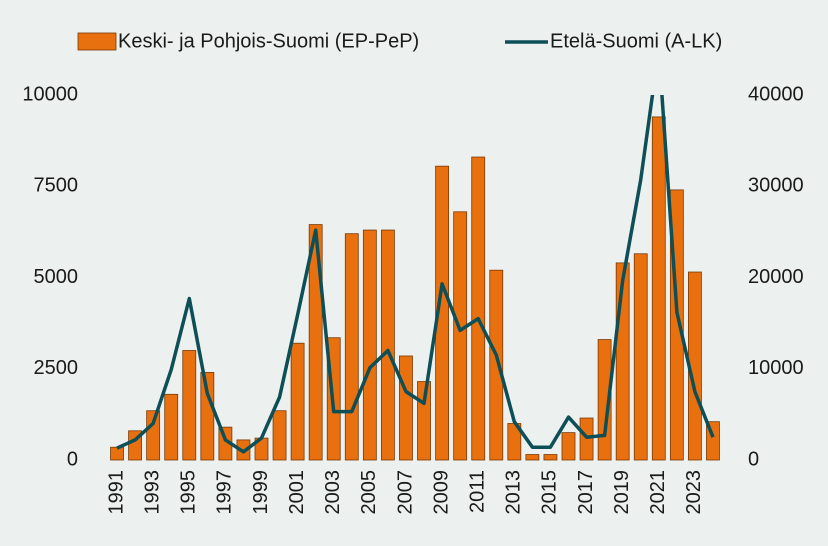 This screenshot has width=828, height=546. I want to click on x-tick-label: 2009, so click(441, 492).